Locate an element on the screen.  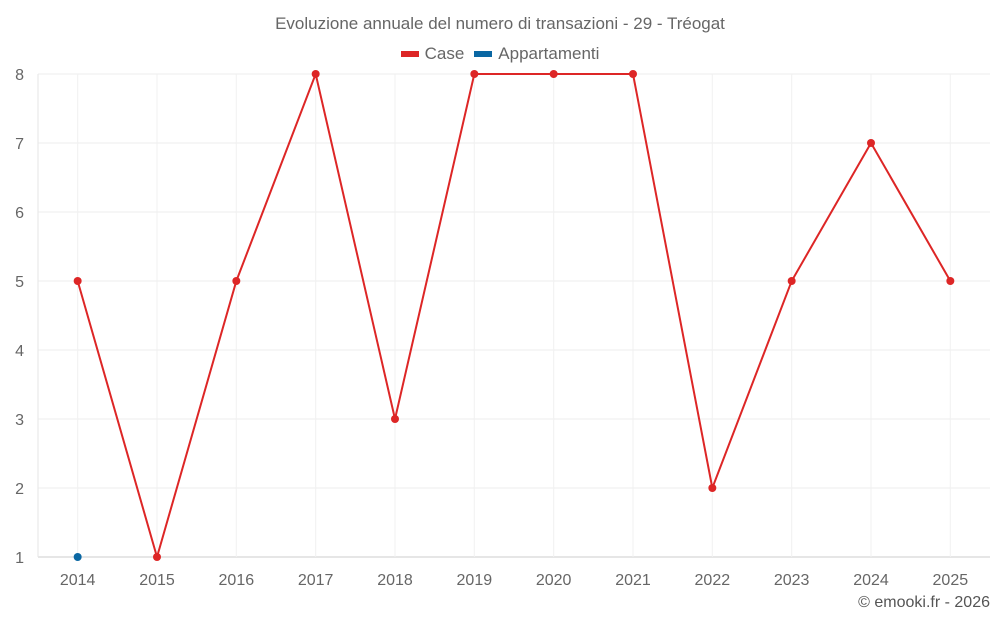
data-point-appartamenti is located at coordinates (77, 557).